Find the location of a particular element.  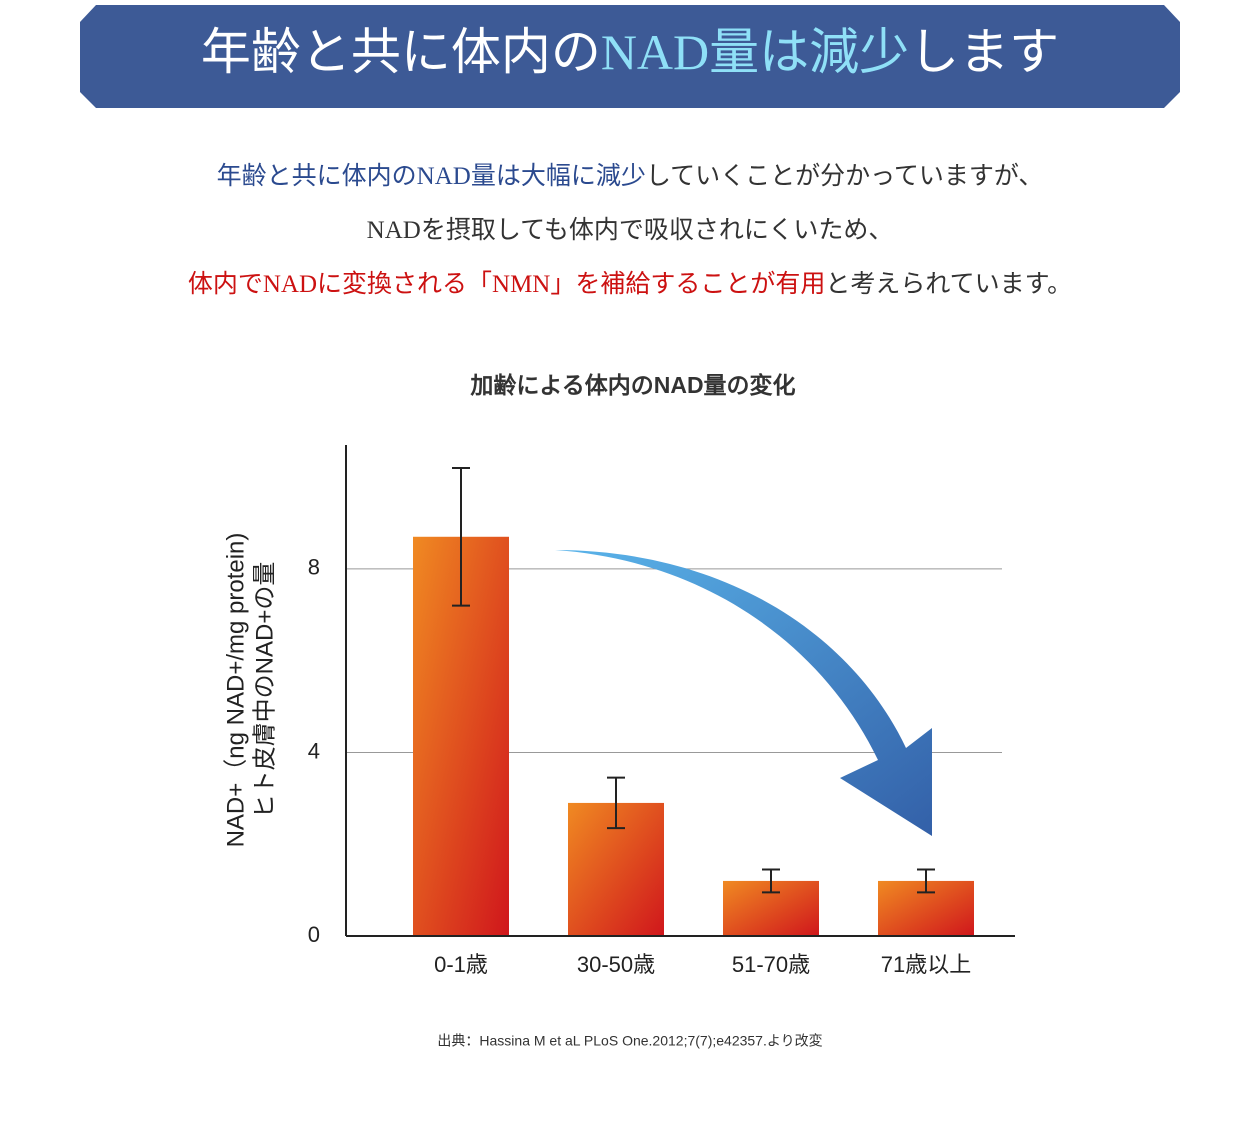

banner-segment: NAD量は減少 is located at coordinates (755, 52).